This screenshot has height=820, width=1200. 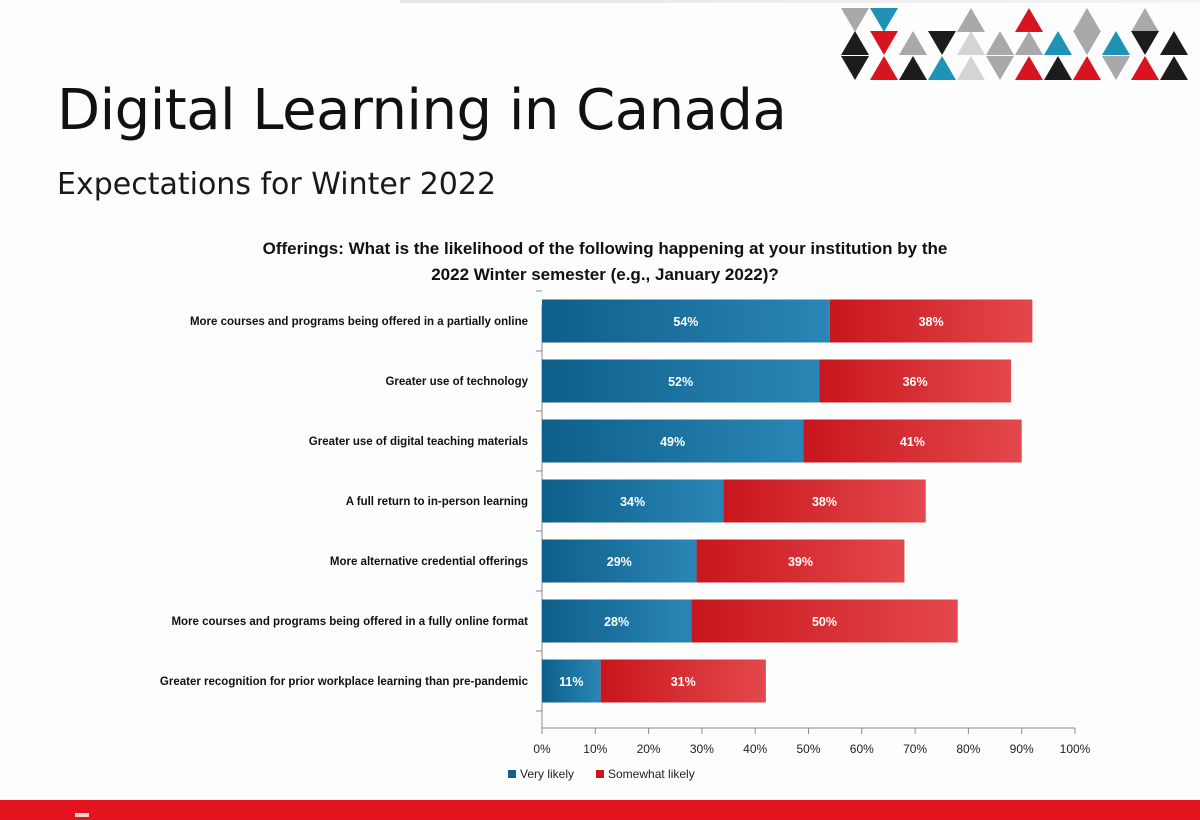 What do you see at coordinates (1075, 749) in the screenshot?
I see `x-tick-label: 100%` at bounding box center [1075, 749].